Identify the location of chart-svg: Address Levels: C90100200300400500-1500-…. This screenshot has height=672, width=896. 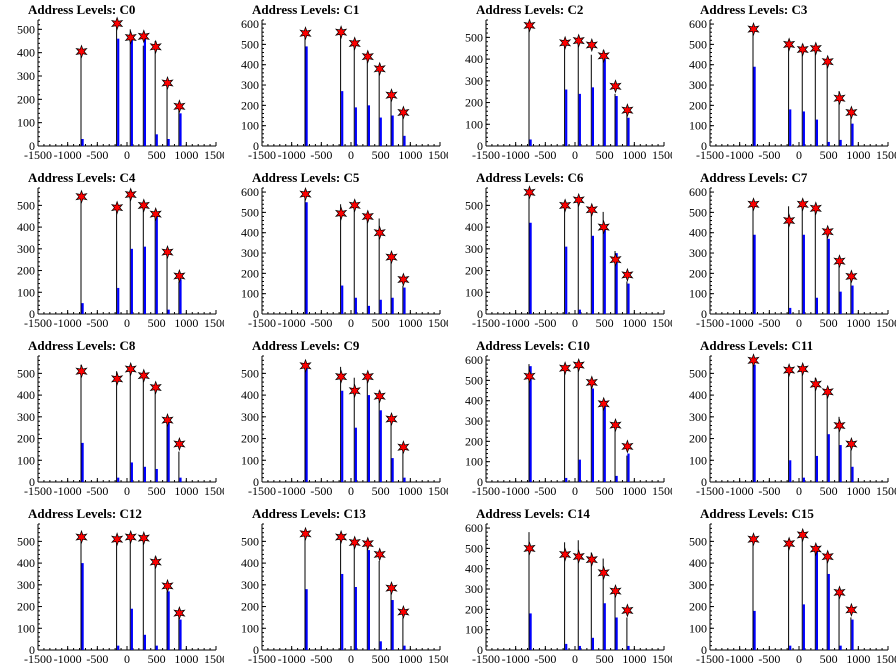
(344, 418).